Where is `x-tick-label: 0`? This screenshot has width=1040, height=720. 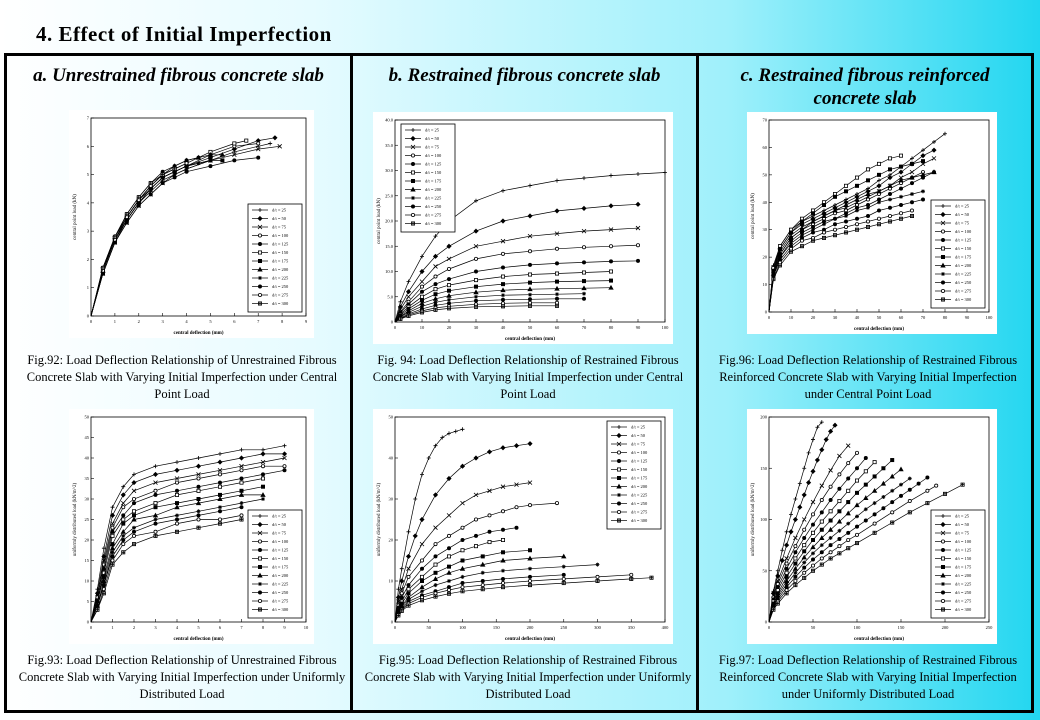
x-tick-label: 0 is located at coordinates (769, 627).